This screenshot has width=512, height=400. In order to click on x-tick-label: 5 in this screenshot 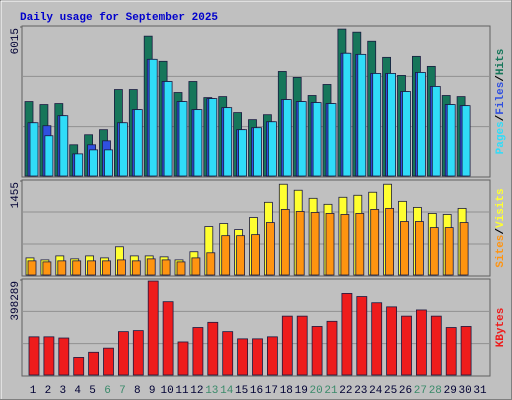, I will do `click(92, 391)`.